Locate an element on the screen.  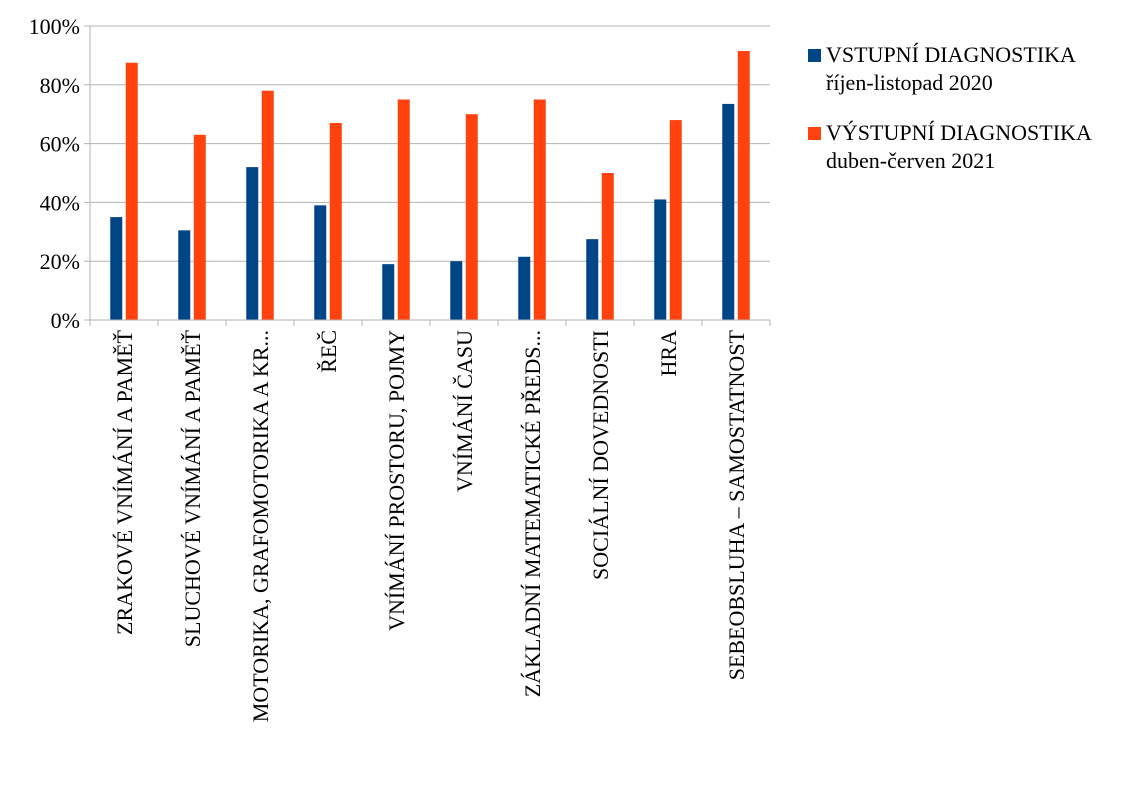
legend-label-2: VÝSTUPNÍ DIAGNOSTIKA is located at coordinates (959, 132).